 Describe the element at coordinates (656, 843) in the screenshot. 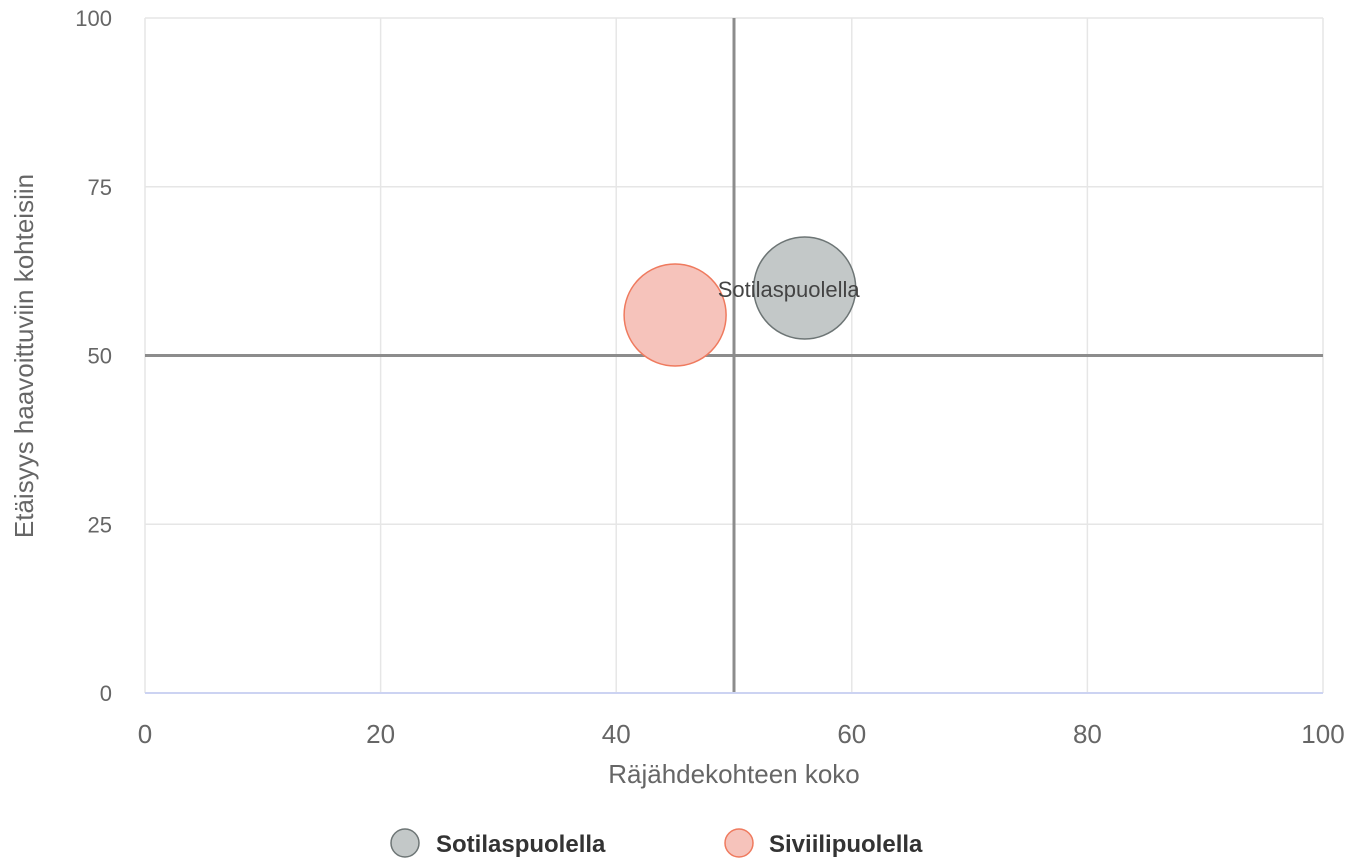

I see `legend: Sotilaspuolella Siviilipuolella` at that location.